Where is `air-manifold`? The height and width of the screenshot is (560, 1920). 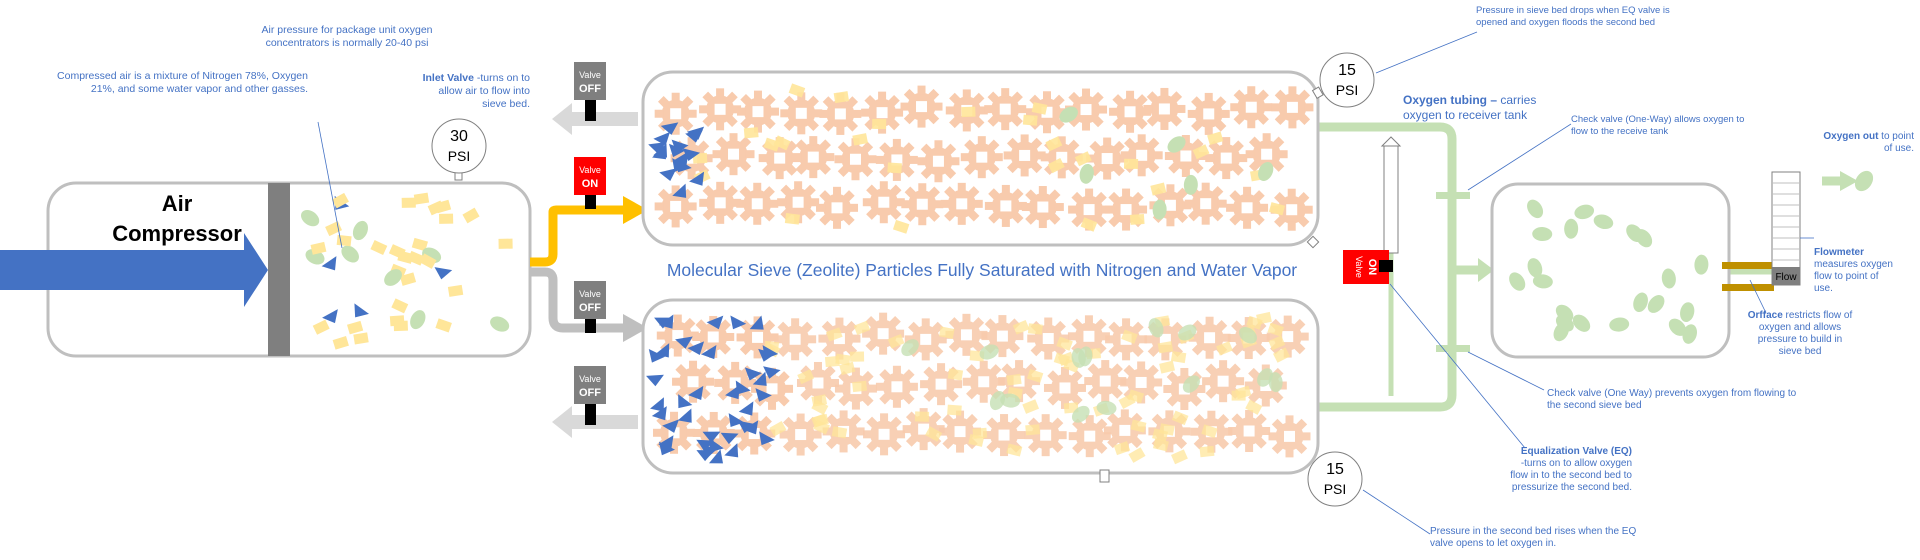 air-manifold is located at coordinates (589, 270).